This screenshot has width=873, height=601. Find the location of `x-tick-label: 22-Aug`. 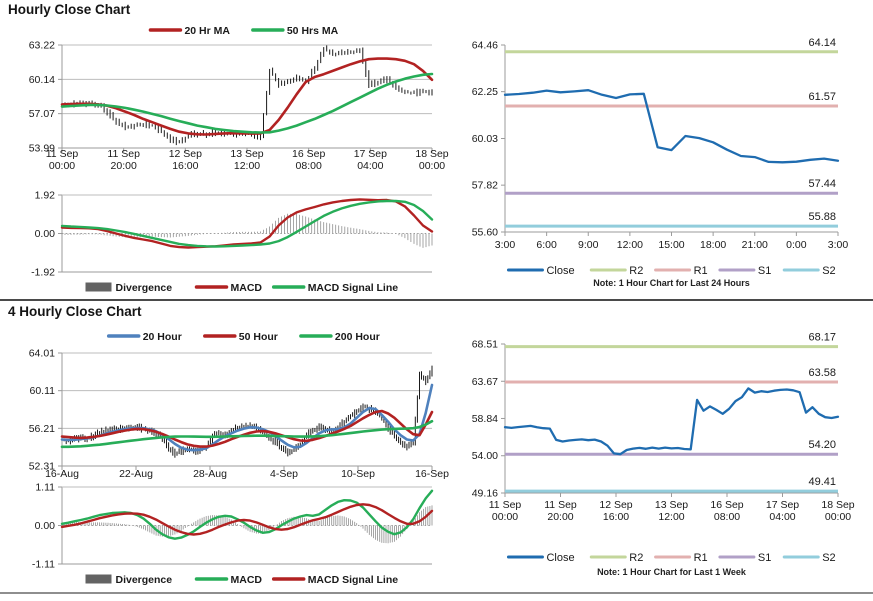

x-tick-label: 22-Aug is located at coordinates (136, 474).